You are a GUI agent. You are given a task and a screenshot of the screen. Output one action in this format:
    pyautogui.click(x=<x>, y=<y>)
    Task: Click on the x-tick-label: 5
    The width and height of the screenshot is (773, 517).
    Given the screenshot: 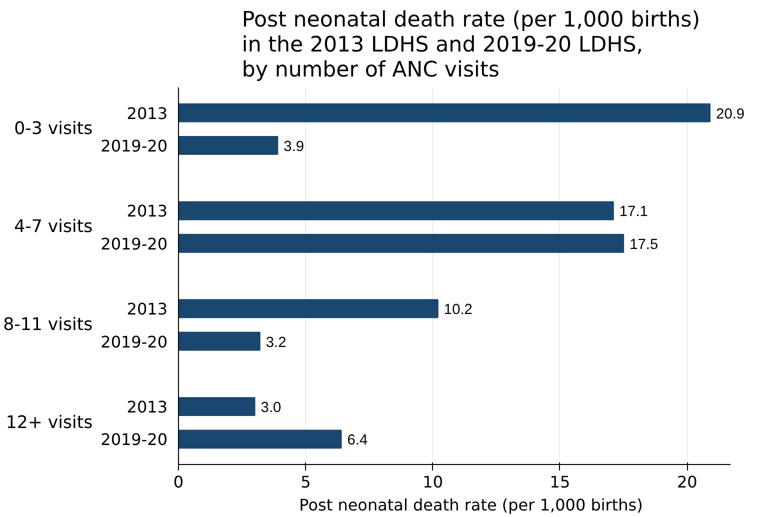 What is the action you would take?
    pyautogui.click(x=305, y=482)
    